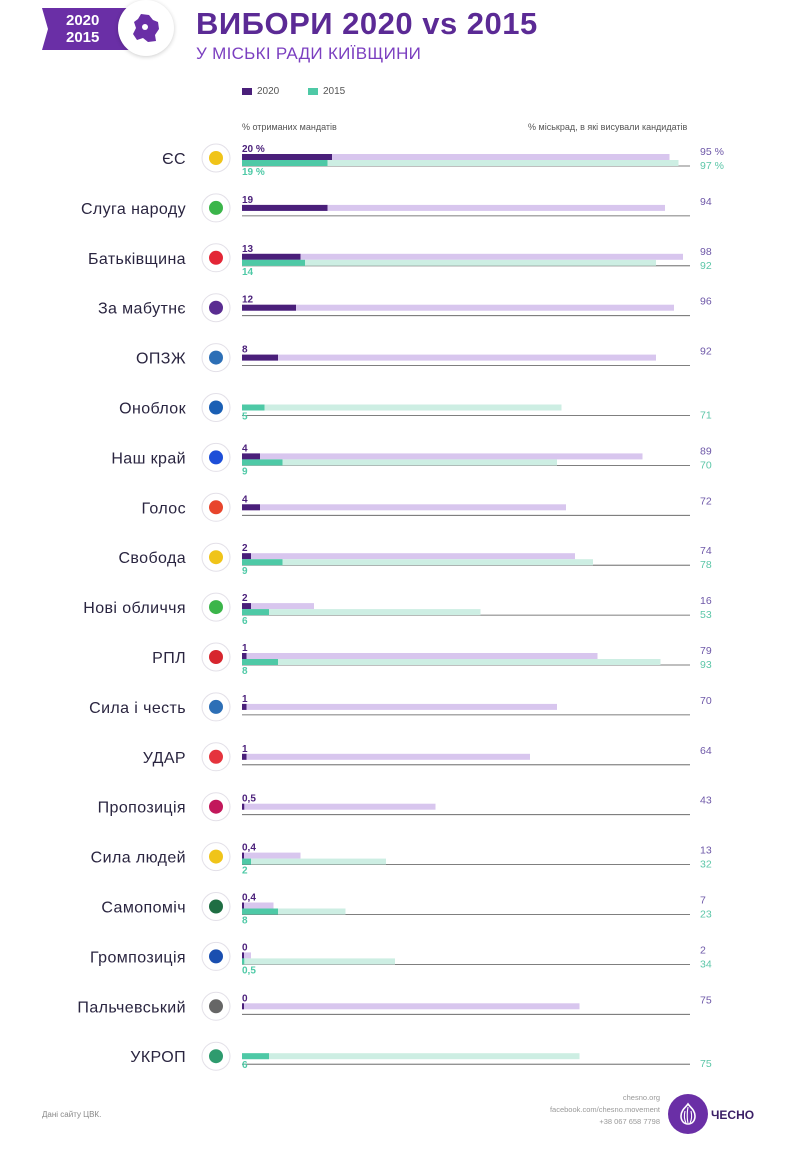 Image resolution: width=788 pixels, height=1164 pixels. What do you see at coordinates (460, 163) in the screenshot?
I see `row-0-coverage-bar-2015` at bounding box center [460, 163].